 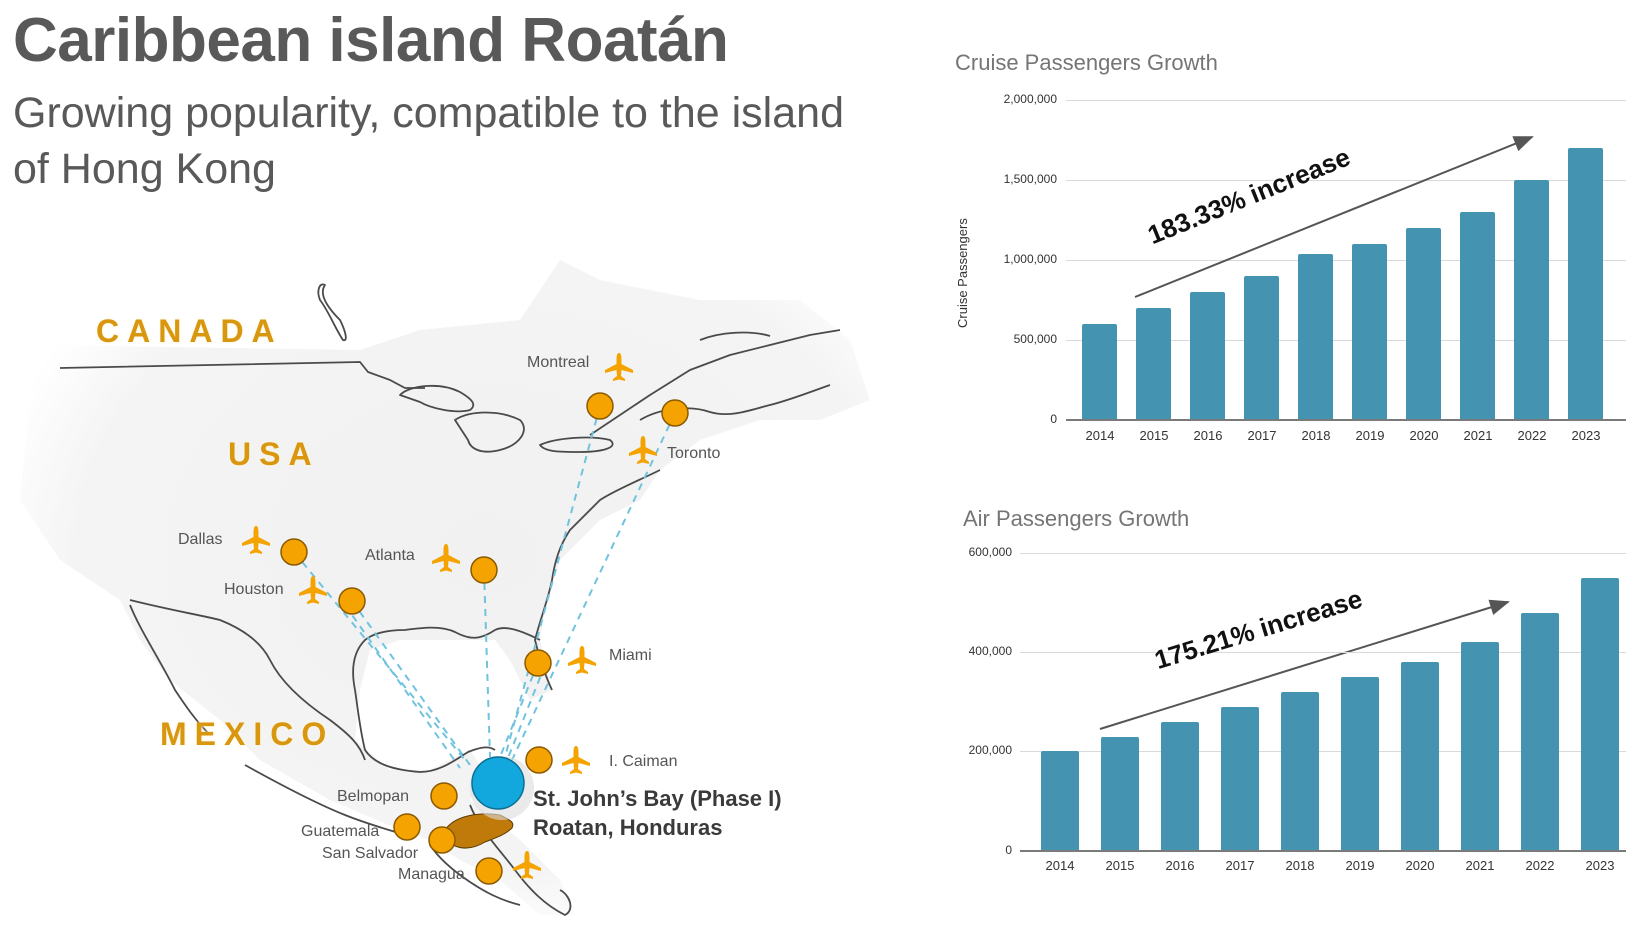 What do you see at coordinates (498, 783) in the screenshot?
I see `hub-marker` at bounding box center [498, 783].